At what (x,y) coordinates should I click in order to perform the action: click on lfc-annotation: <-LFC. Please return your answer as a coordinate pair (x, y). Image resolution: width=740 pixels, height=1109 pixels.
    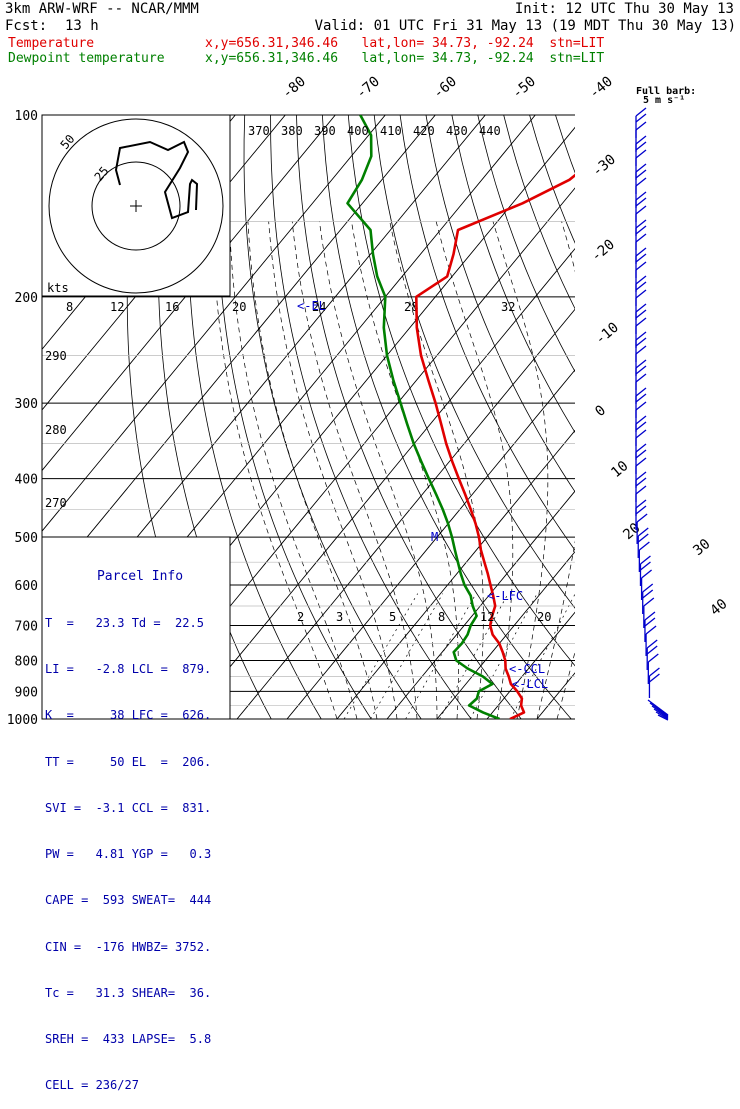
    Looking at the image, I should click on (505, 596).